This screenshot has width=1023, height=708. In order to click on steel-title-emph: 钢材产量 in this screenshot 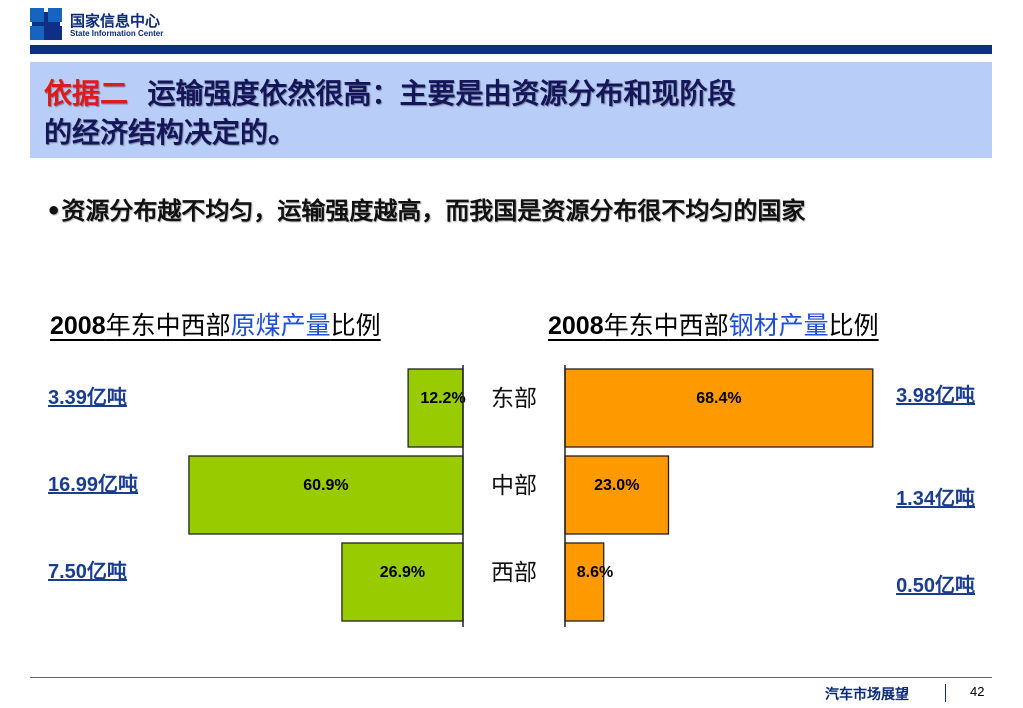, I will do `click(778, 325)`.